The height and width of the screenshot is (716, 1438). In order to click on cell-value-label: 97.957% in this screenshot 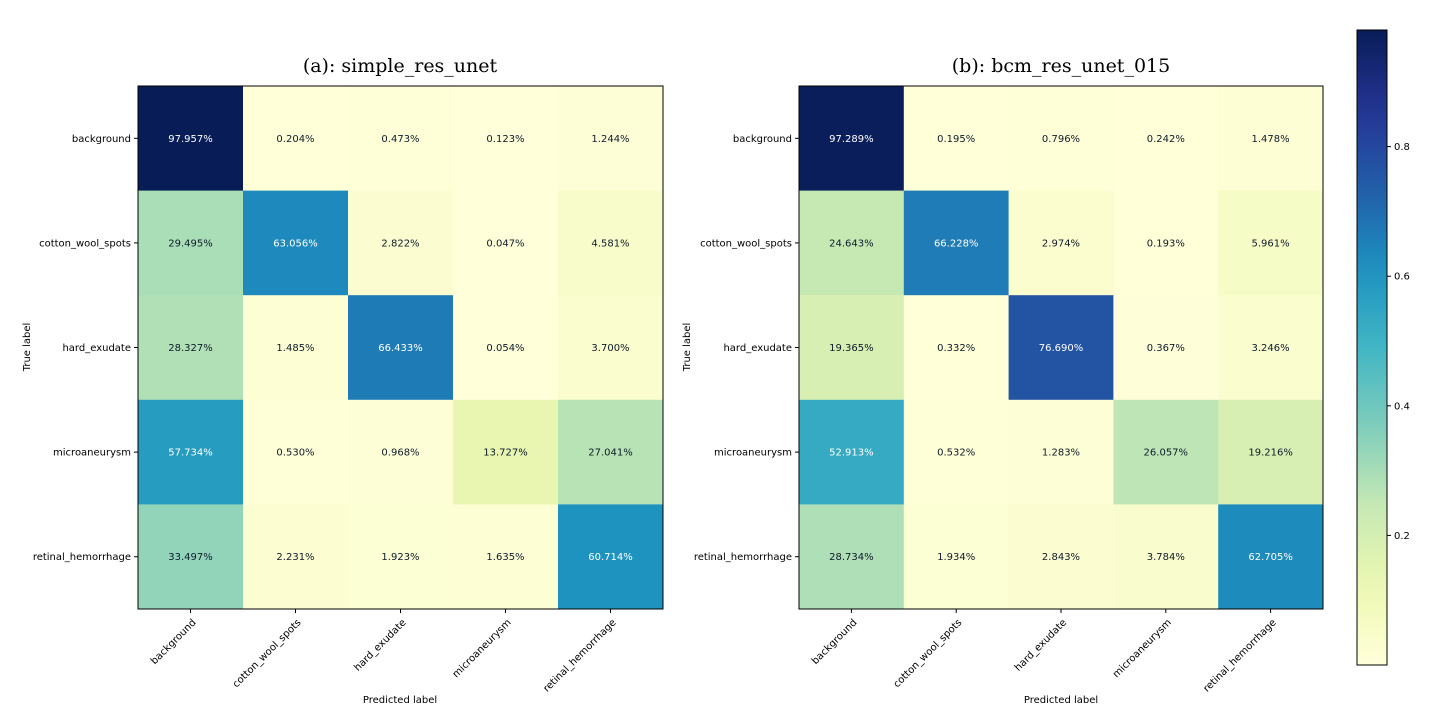, I will do `click(190, 139)`.